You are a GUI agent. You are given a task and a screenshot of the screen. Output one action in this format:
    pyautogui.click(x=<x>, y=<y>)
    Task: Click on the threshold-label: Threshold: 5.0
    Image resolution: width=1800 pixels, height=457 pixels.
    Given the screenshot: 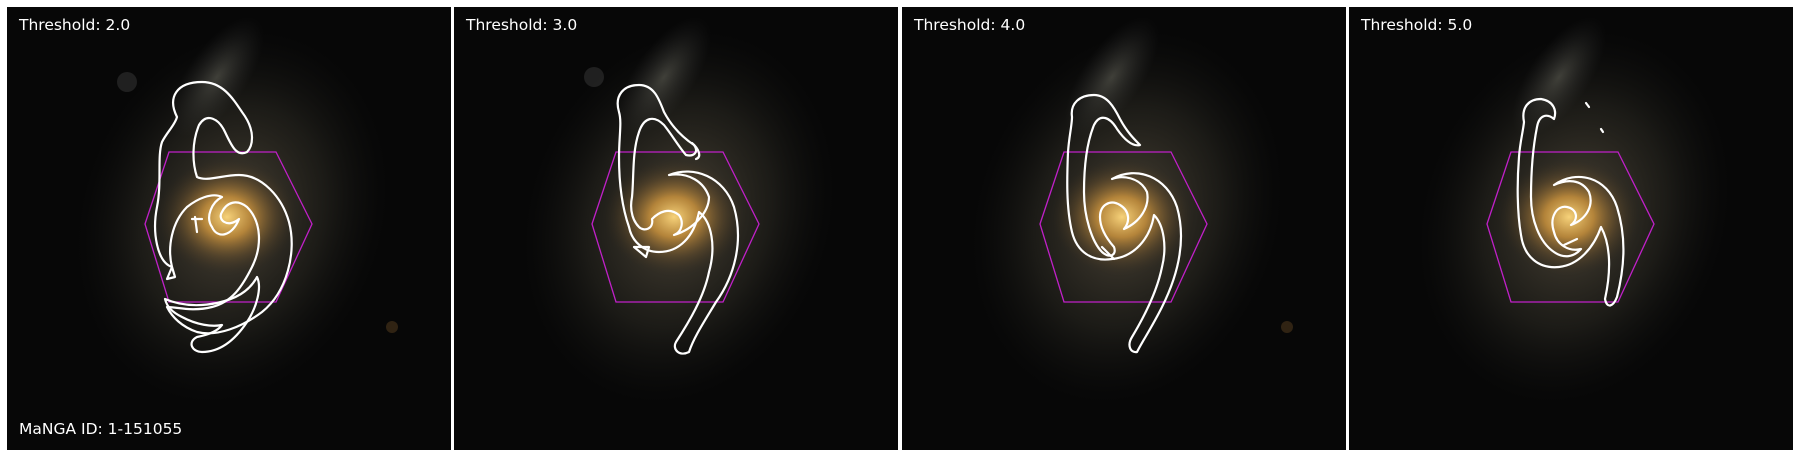 What is the action you would take?
    pyautogui.click(x=1417, y=25)
    